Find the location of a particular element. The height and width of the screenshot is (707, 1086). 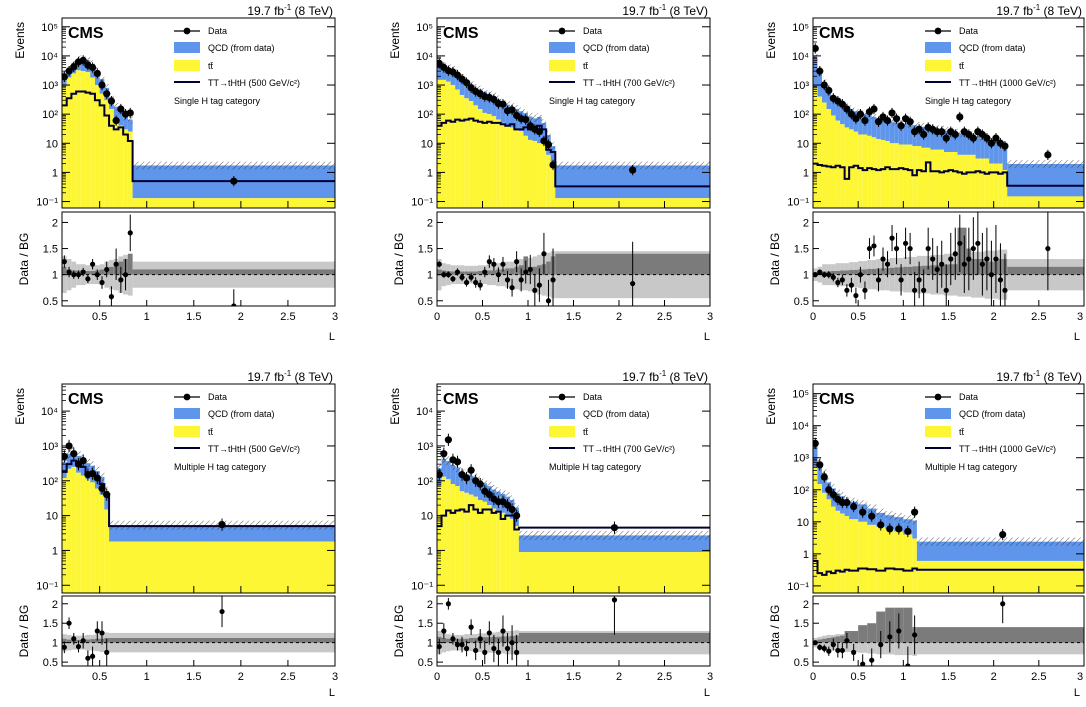

legend-signal-mass: 1000 GeV/c² is located at coordinates (1028, 83).